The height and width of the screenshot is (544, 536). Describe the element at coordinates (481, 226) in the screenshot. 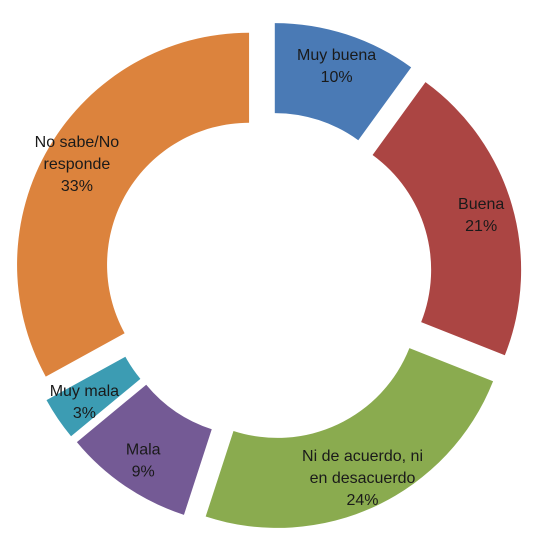

I see `slice-percent: 21%` at that location.